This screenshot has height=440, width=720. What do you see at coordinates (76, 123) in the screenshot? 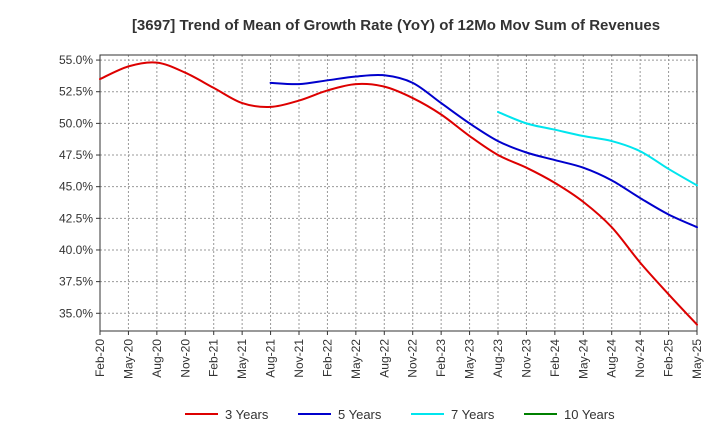
I see `y-tick-label: 50.0%` at bounding box center [76, 123].